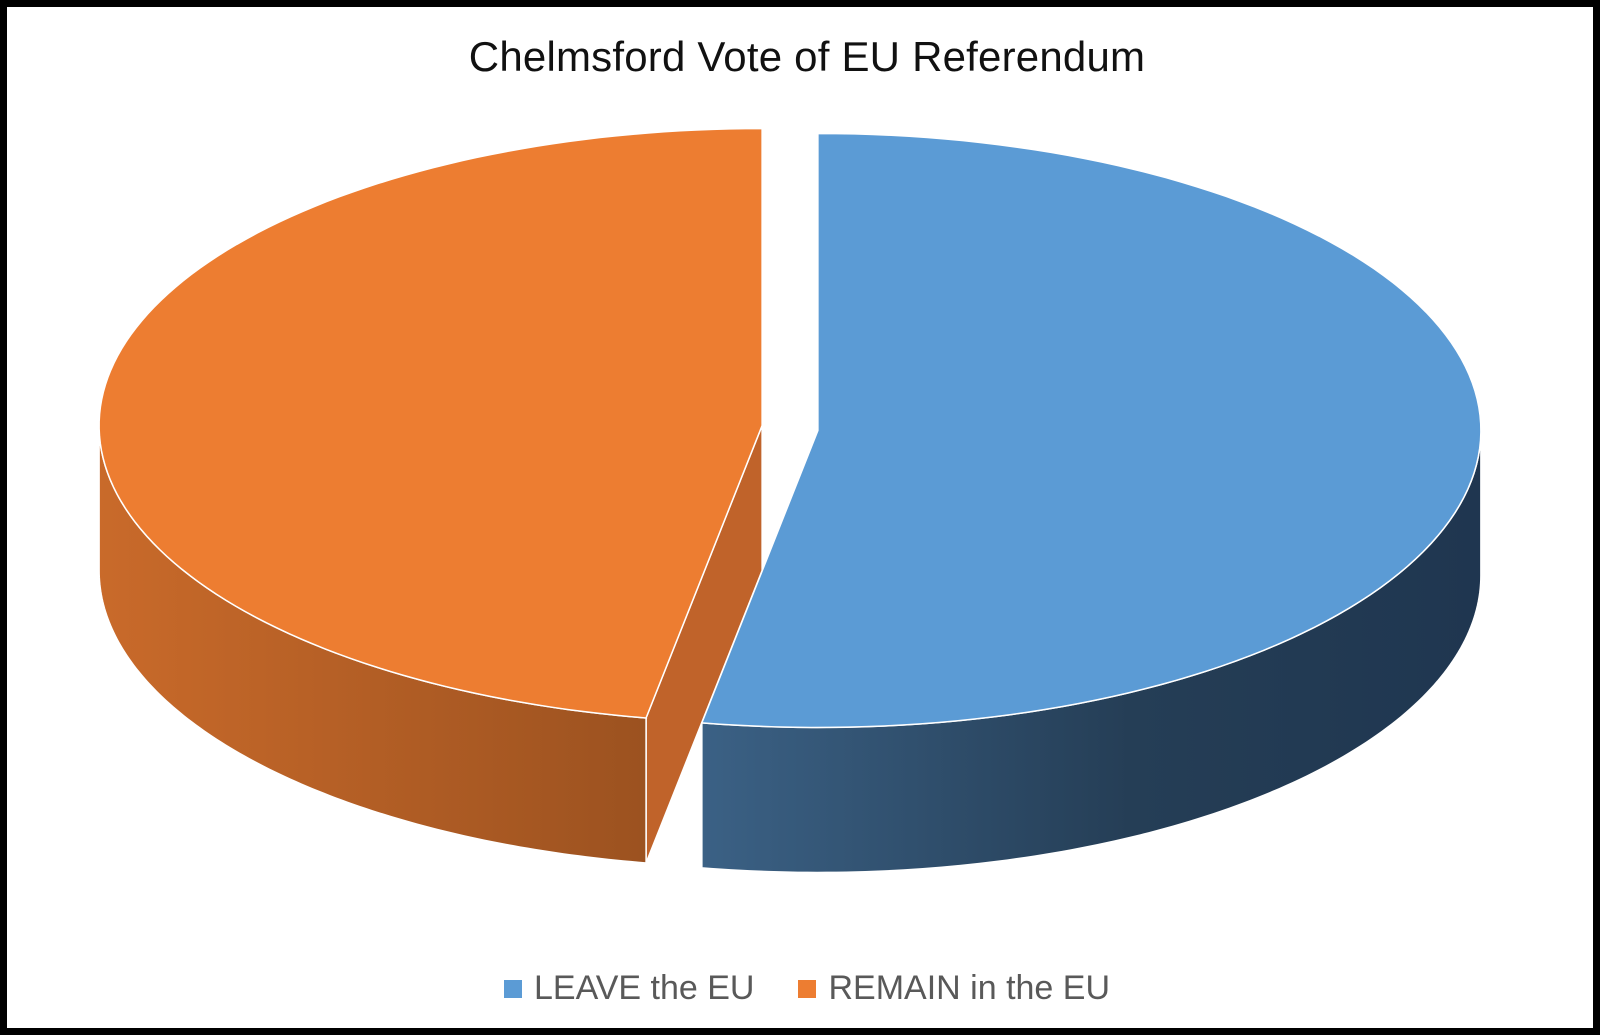  What do you see at coordinates (807, 56) in the screenshot?
I see `chart-title: Chelmsford Vote of EU Referendum` at bounding box center [807, 56].